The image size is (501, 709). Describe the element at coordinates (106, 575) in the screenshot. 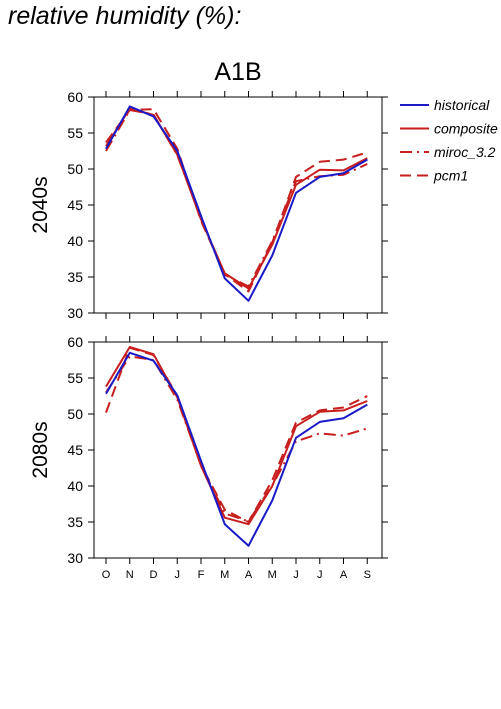

I see `x-tick-label: O` at that location.